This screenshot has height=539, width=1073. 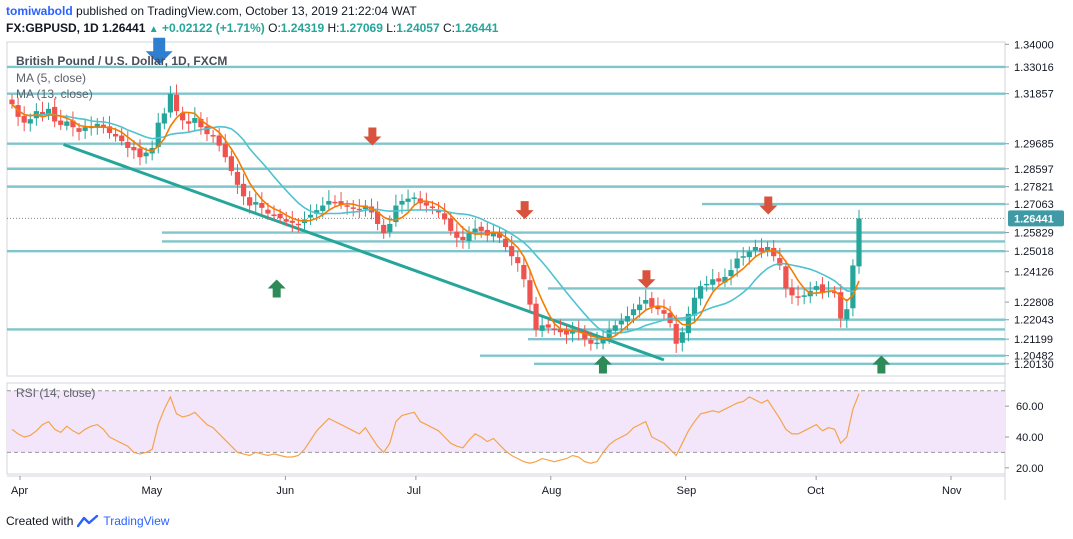 What do you see at coordinates (285, 491) in the screenshot?
I see `time-tick-label: Jun` at bounding box center [285, 491].